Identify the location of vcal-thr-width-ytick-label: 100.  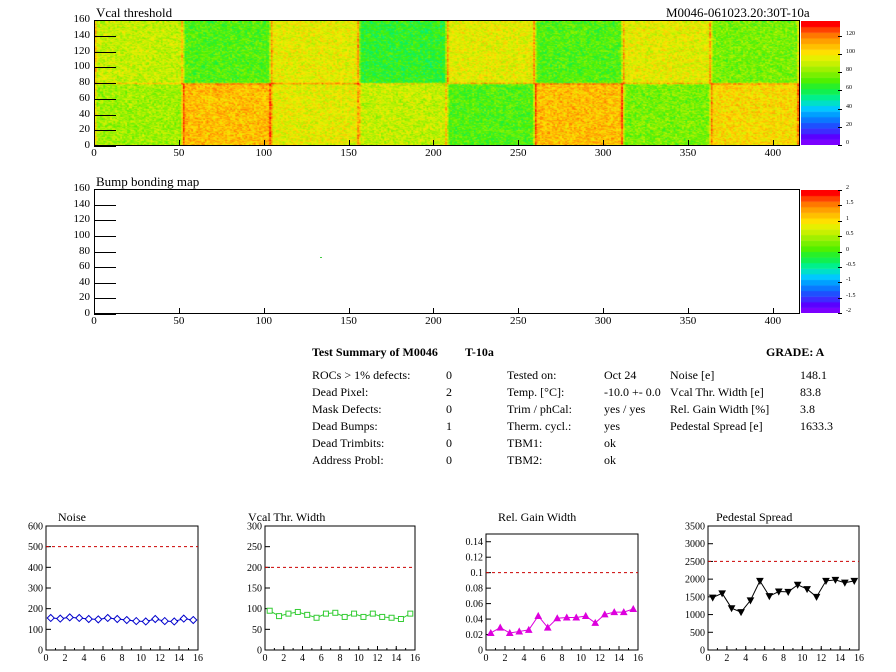
(254, 609).